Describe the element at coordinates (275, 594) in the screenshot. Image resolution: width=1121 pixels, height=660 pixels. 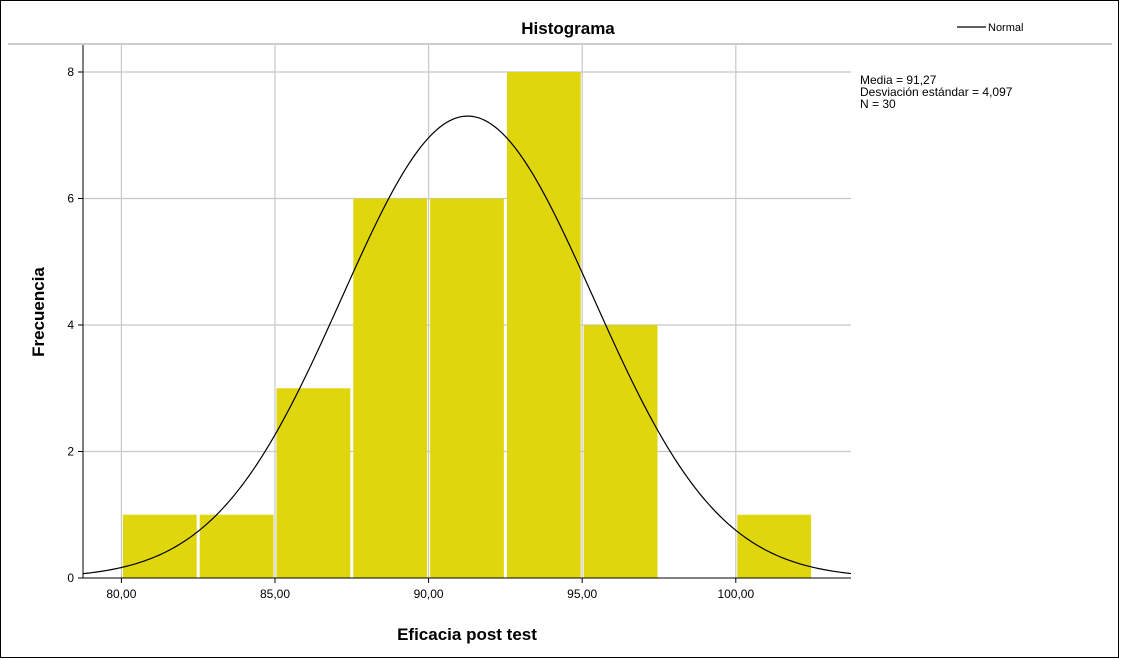
I see `x-tick-label: 85,00` at that location.